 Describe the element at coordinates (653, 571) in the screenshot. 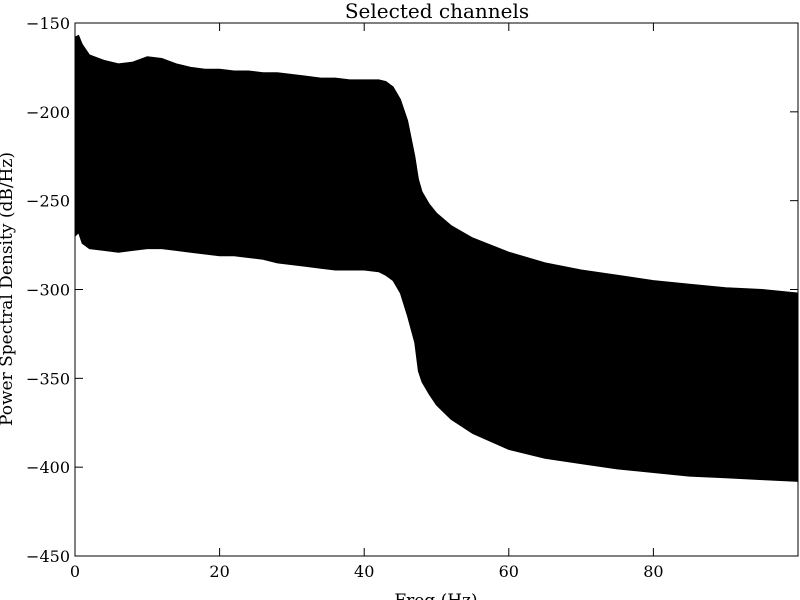

I see `x-tick-label: 80` at that location.